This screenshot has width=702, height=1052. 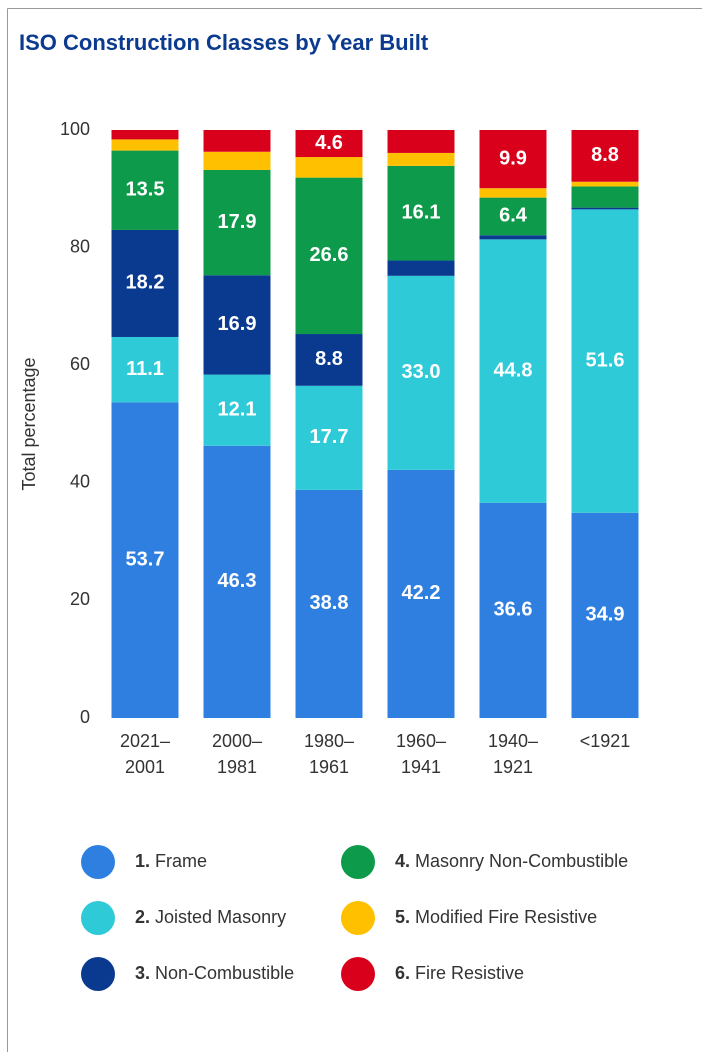 I want to click on data-label: 38.8, so click(x=329, y=603).